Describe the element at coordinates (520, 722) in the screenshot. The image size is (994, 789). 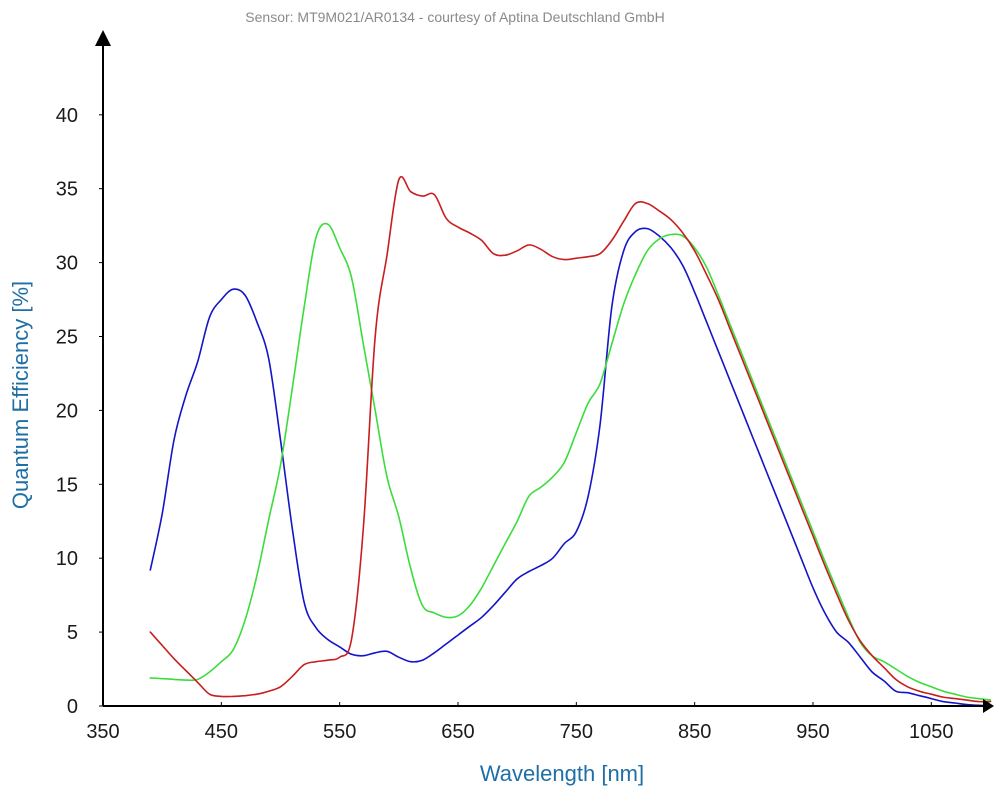
I see `x-ticks: 350 450 550 650 750 850 950 1050` at that location.